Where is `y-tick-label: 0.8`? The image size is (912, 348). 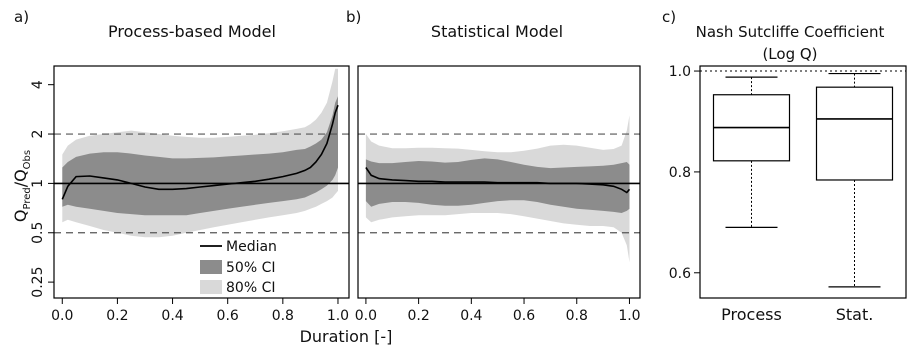 y-tick-label: 0.8 is located at coordinates (680, 173).